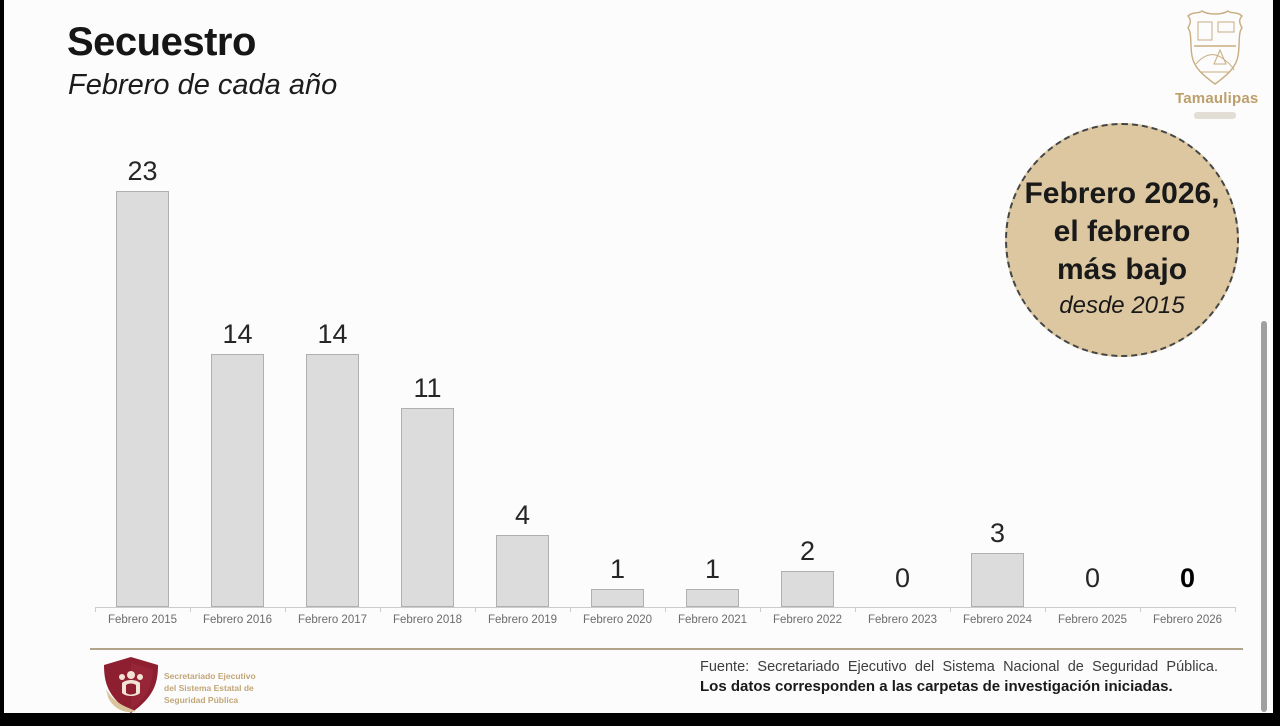  I want to click on chart-column-febrero-2020: 1, so click(617, 378).